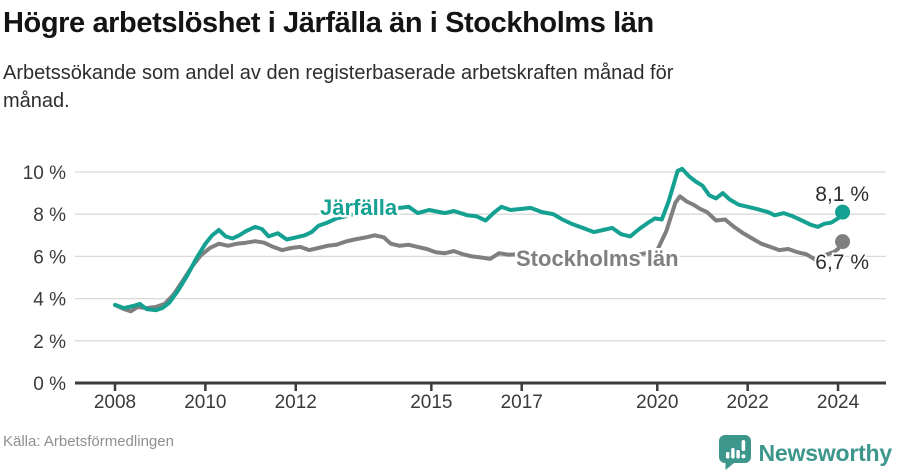 The height and width of the screenshot is (474, 900). I want to click on bar-chart-speech-bubble-icon, so click(734, 452).